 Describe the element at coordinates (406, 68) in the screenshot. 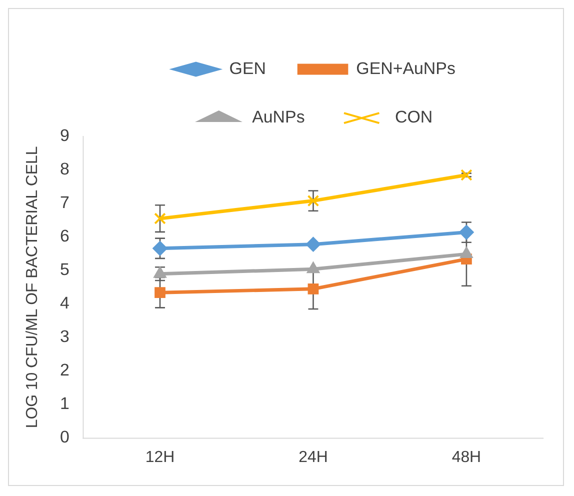

I see `legend-label: GEN+AuNPs` at that location.